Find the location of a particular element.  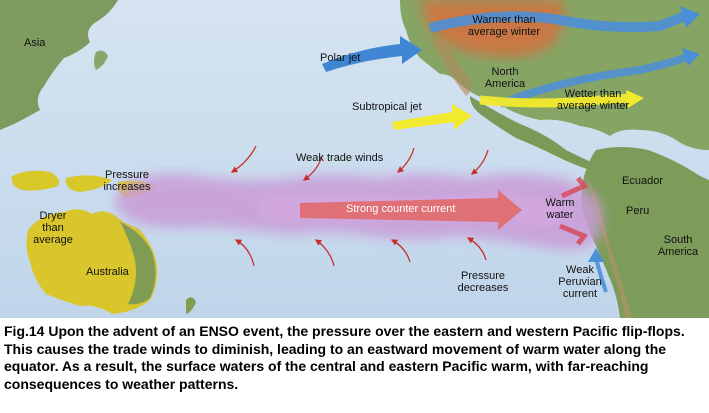

asia-landmass is located at coordinates (59, 65).